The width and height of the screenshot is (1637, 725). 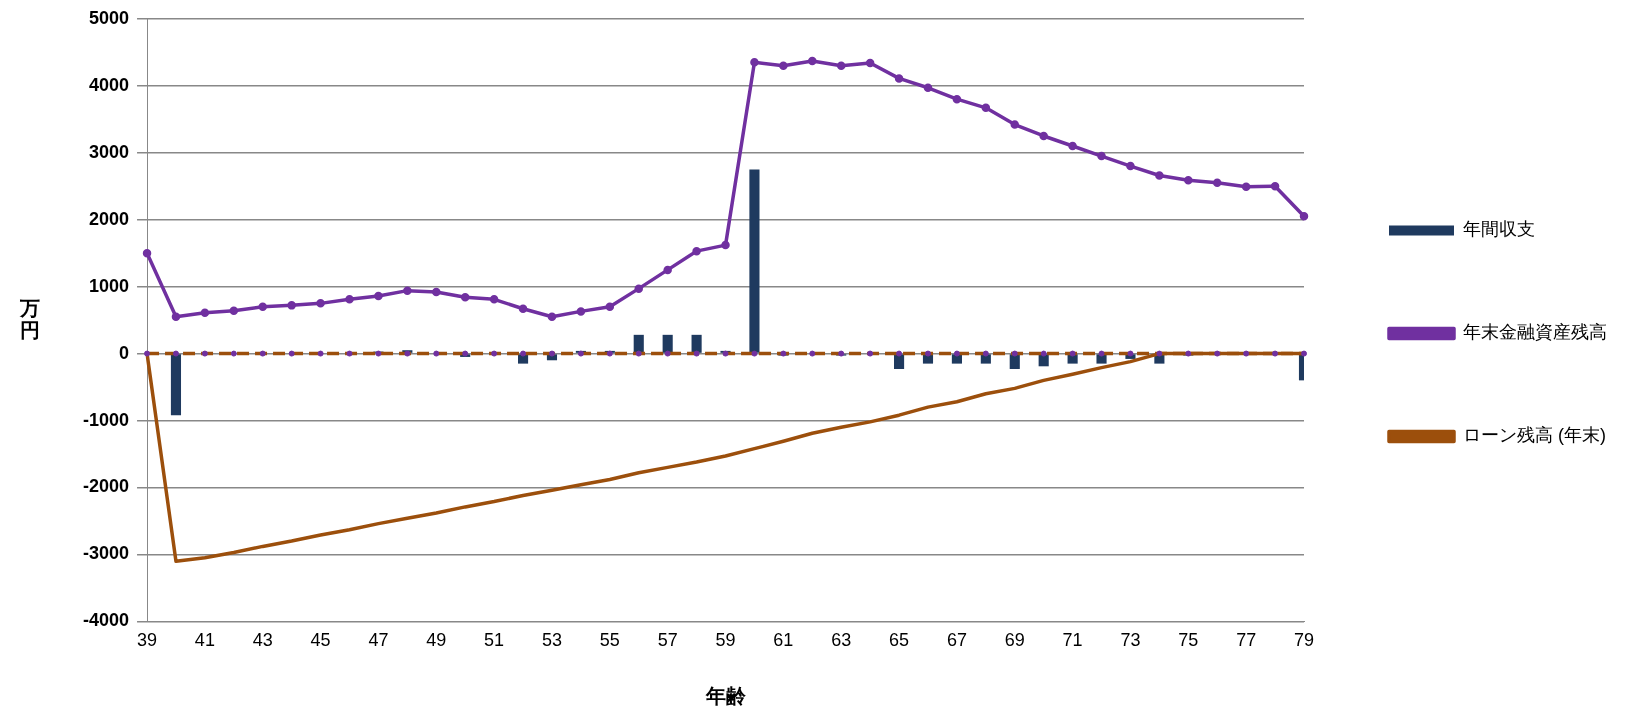 What do you see at coordinates (124, 352) in the screenshot?
I see `y-tick-label: 0` at bounding box center [124, 352].